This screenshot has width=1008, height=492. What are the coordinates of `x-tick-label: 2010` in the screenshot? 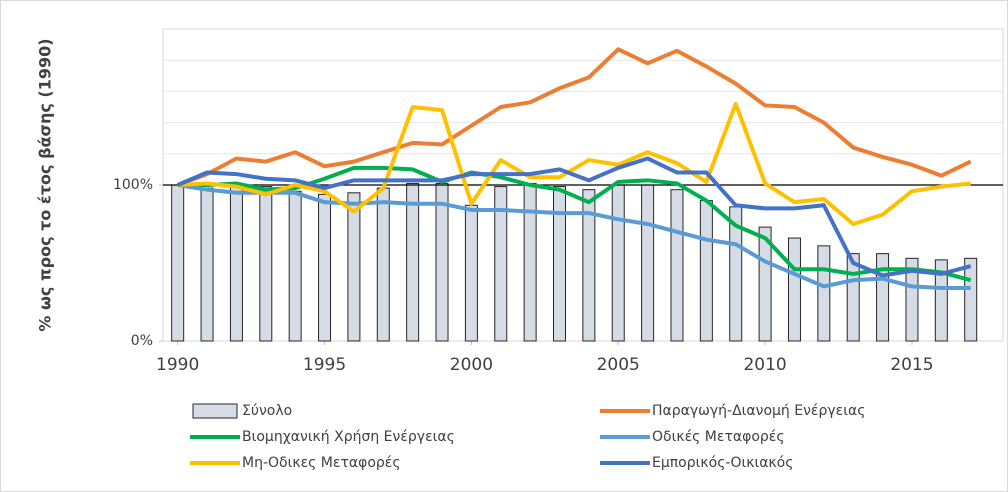 It's located at (764, 365).